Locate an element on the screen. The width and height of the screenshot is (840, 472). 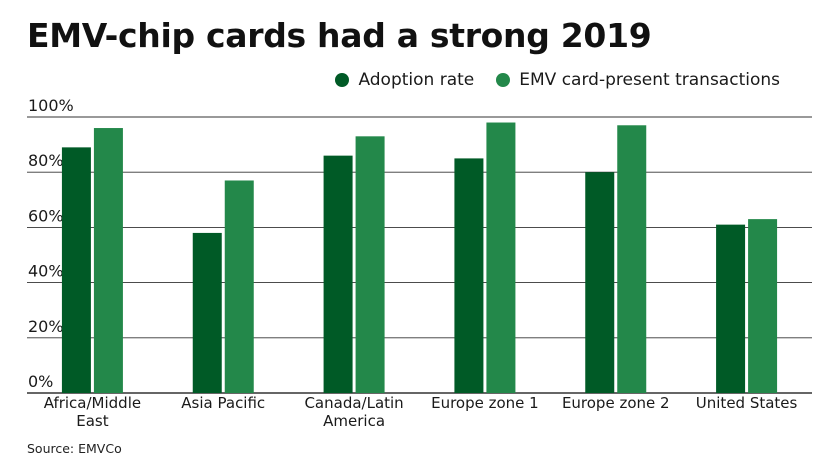
legend-label-adoption: Adoption rate is located at coordinates (416, 80).